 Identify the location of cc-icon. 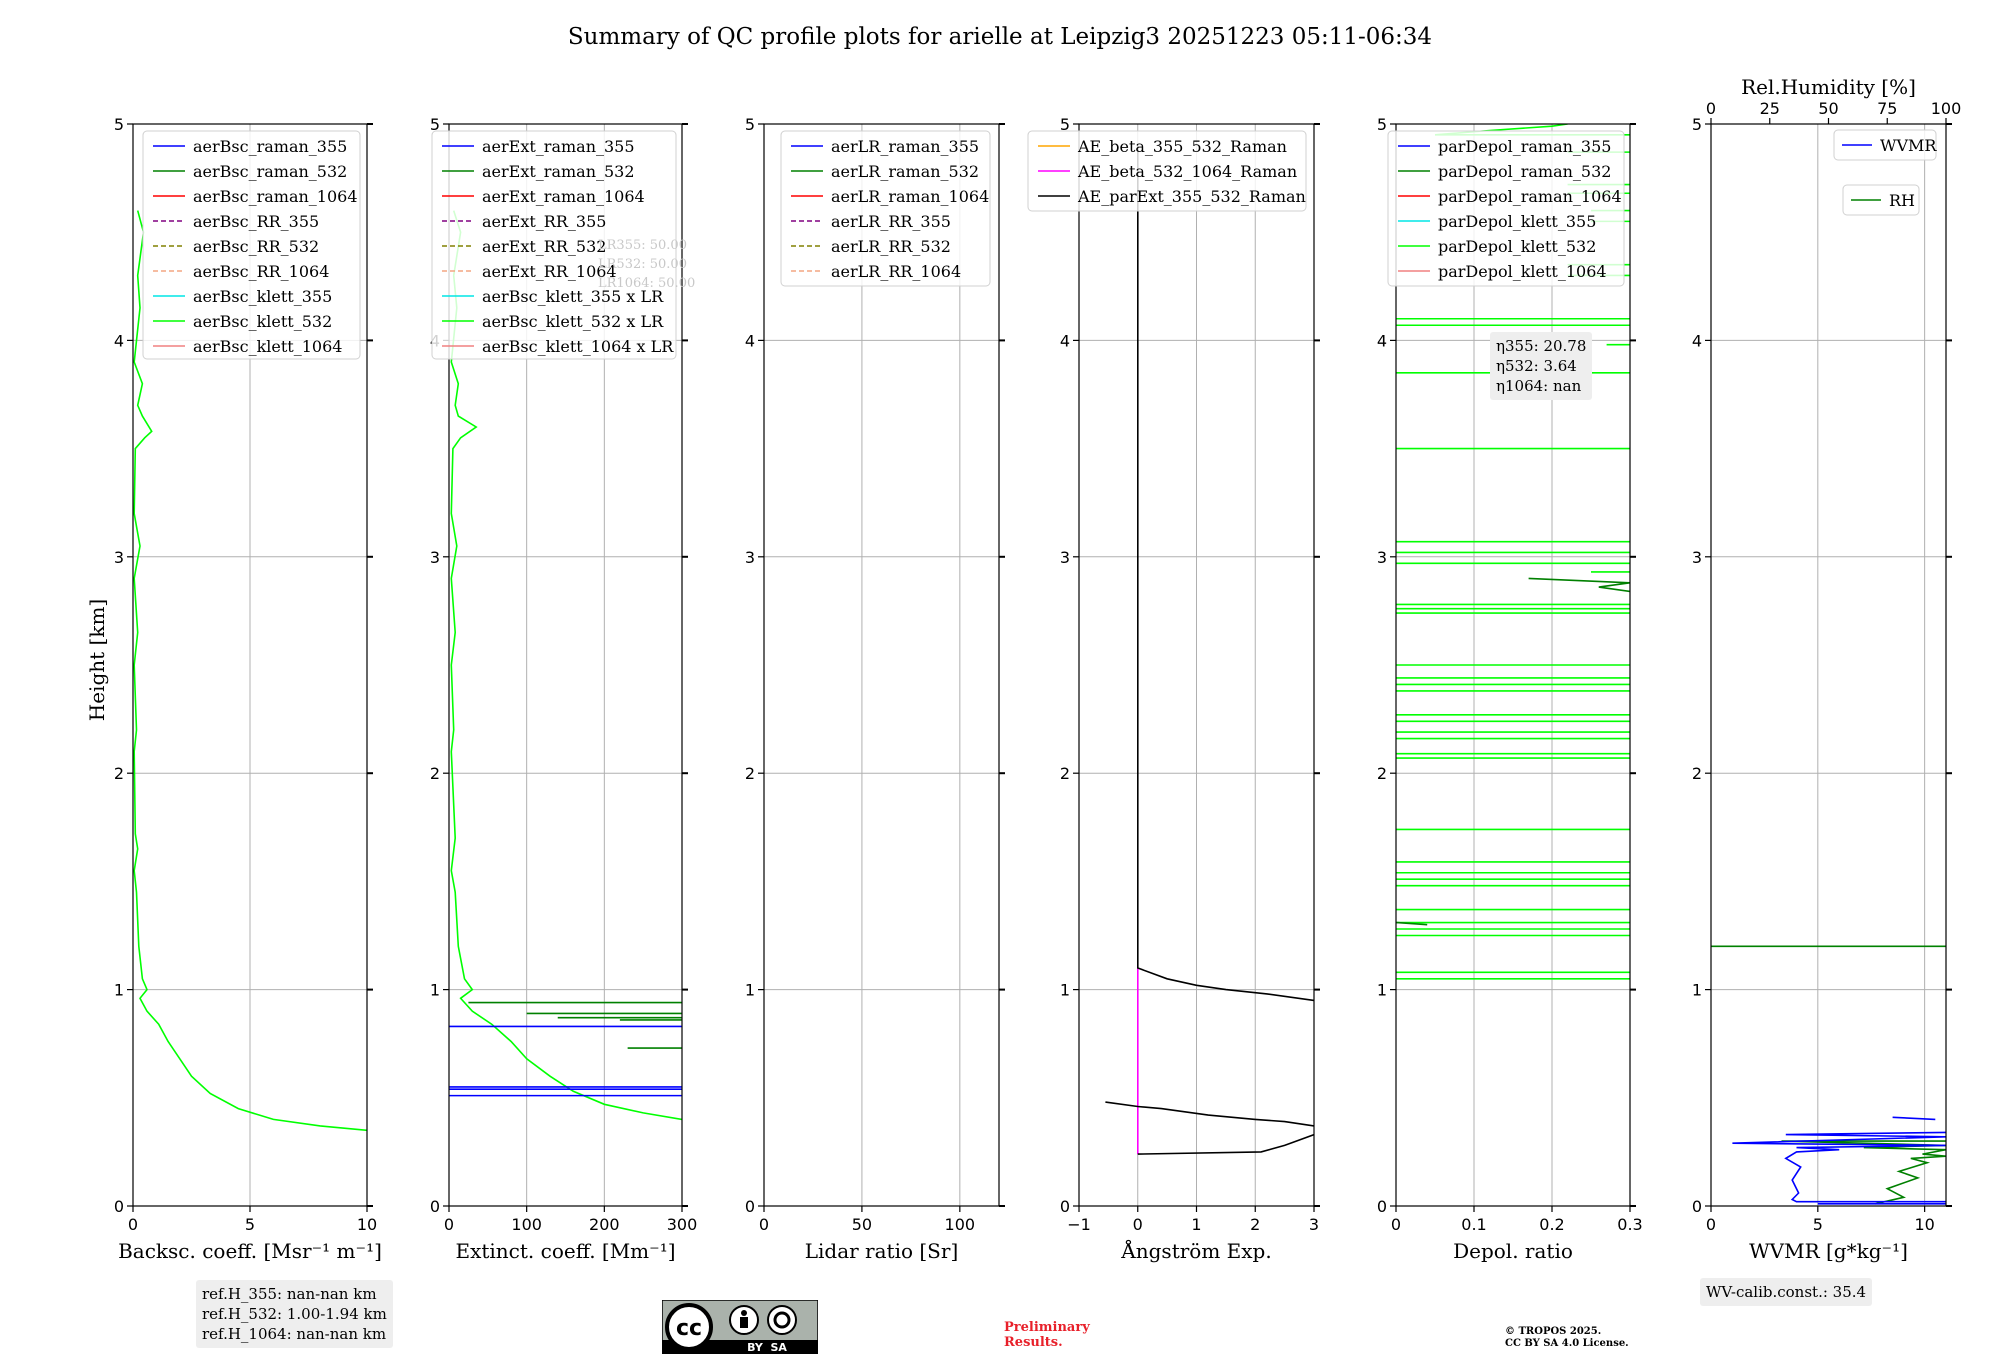
(689, 1327).